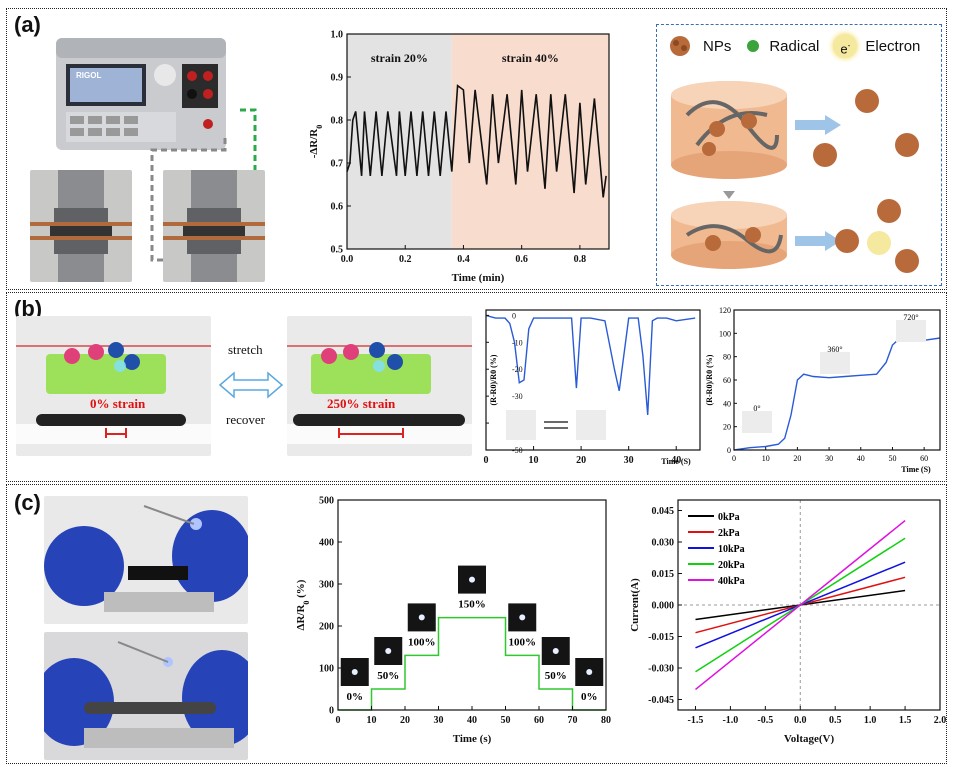 This screenshot has height=767, width=953. Describe the element at coordinates (590, 365) in the screenshot. I see `chart-b1-series-line` at that location.